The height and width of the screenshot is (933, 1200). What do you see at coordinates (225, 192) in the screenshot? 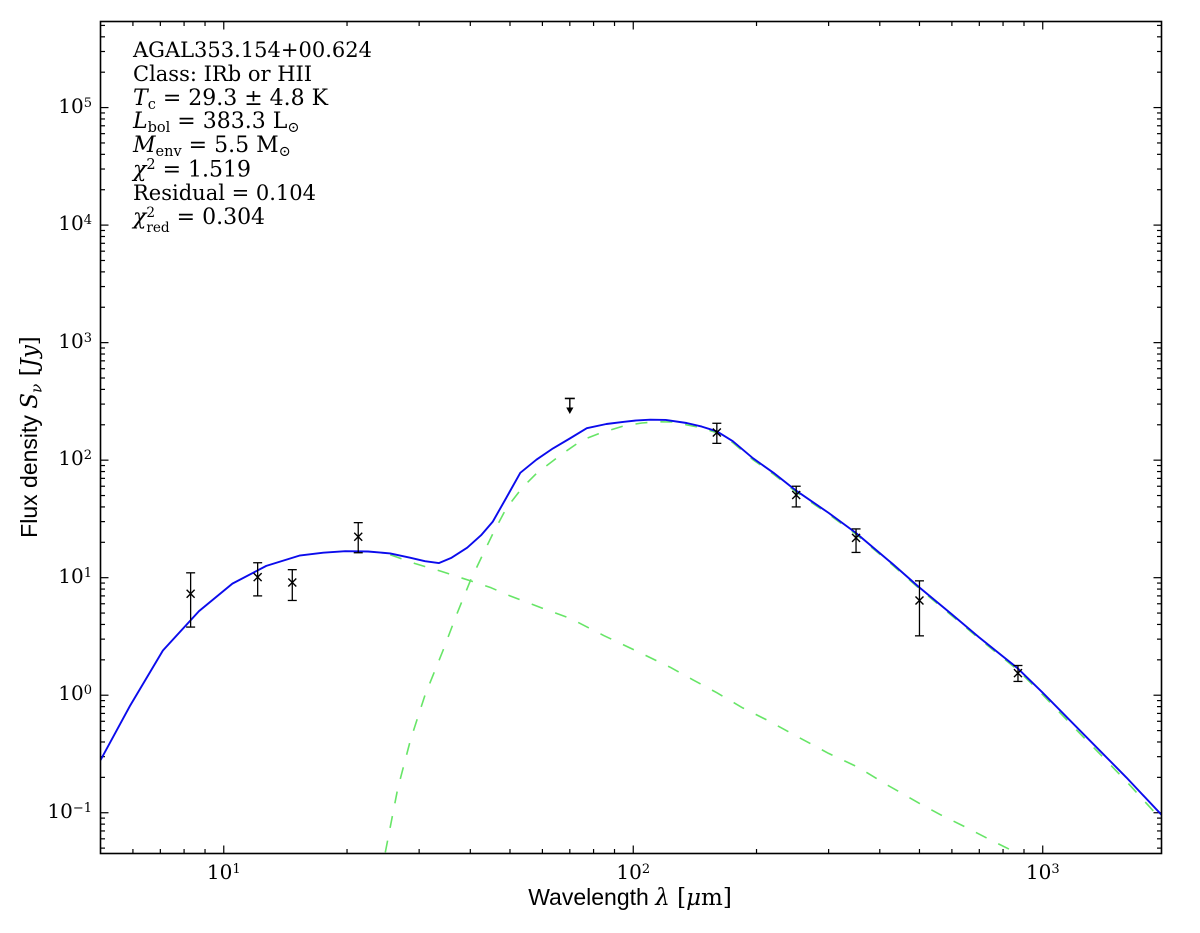
I see `label-text: Residual = 0.104` at bounding box center [225, 192].